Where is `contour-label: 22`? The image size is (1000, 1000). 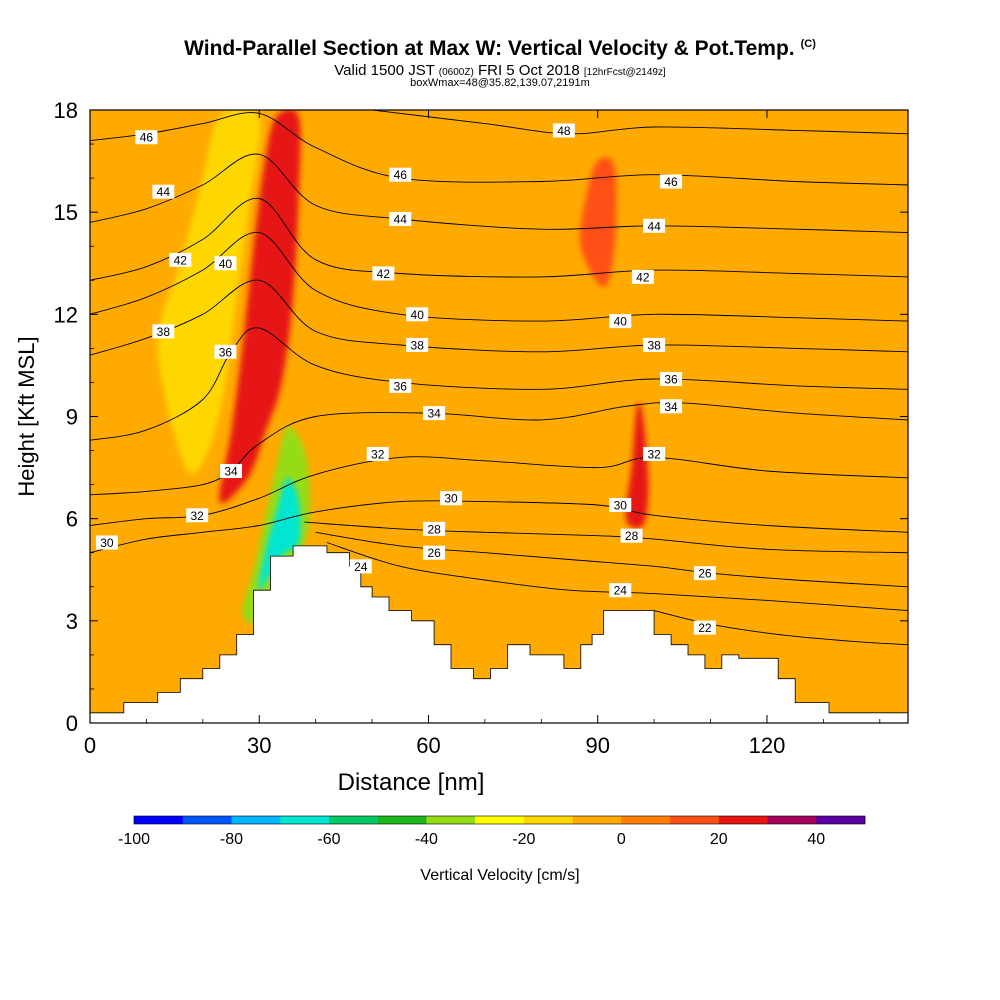
contour-label: 22 is located at coordinates (704, 627).